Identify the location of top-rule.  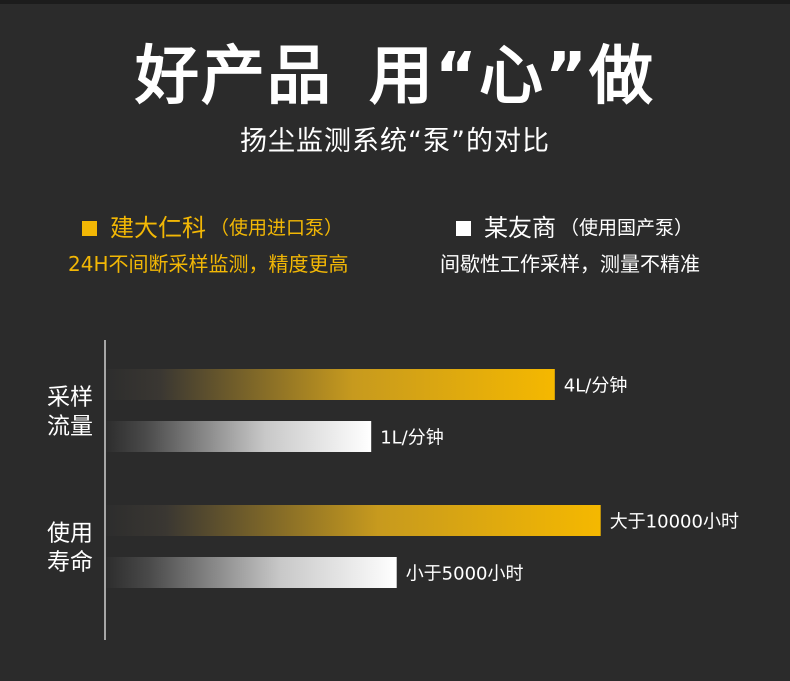
(395, 2).